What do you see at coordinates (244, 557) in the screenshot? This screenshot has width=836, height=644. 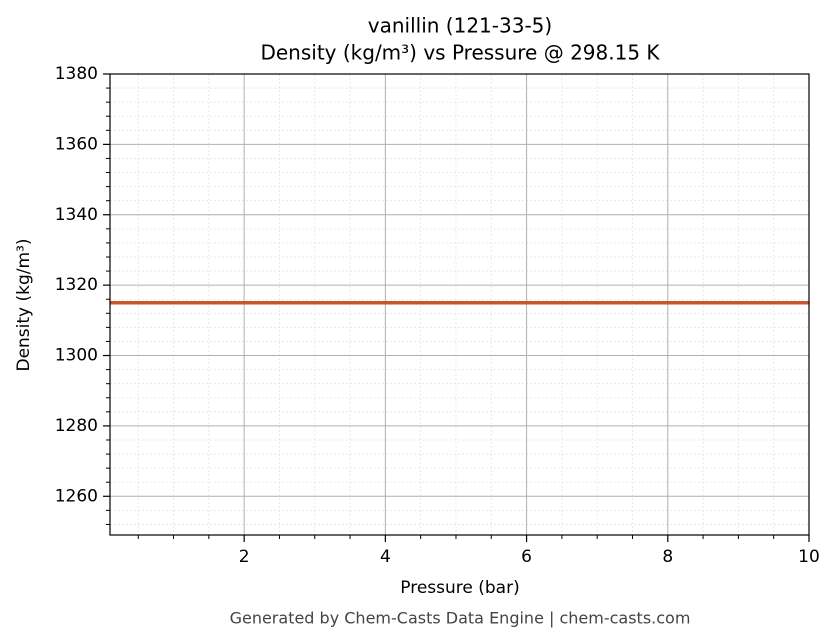 I see `x-tick-label: 2` at bounding box center [244, 557].